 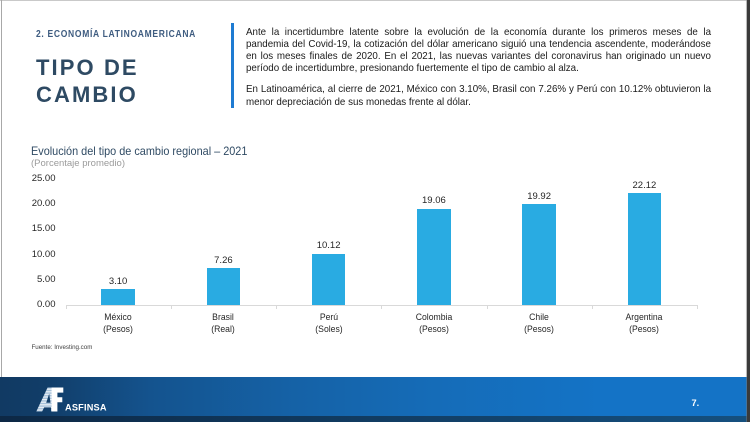 What do you see at coordinates (86, 408) in the screenshot?
I see `svg-text: ASFINSA` at bounding box center [86, 408].